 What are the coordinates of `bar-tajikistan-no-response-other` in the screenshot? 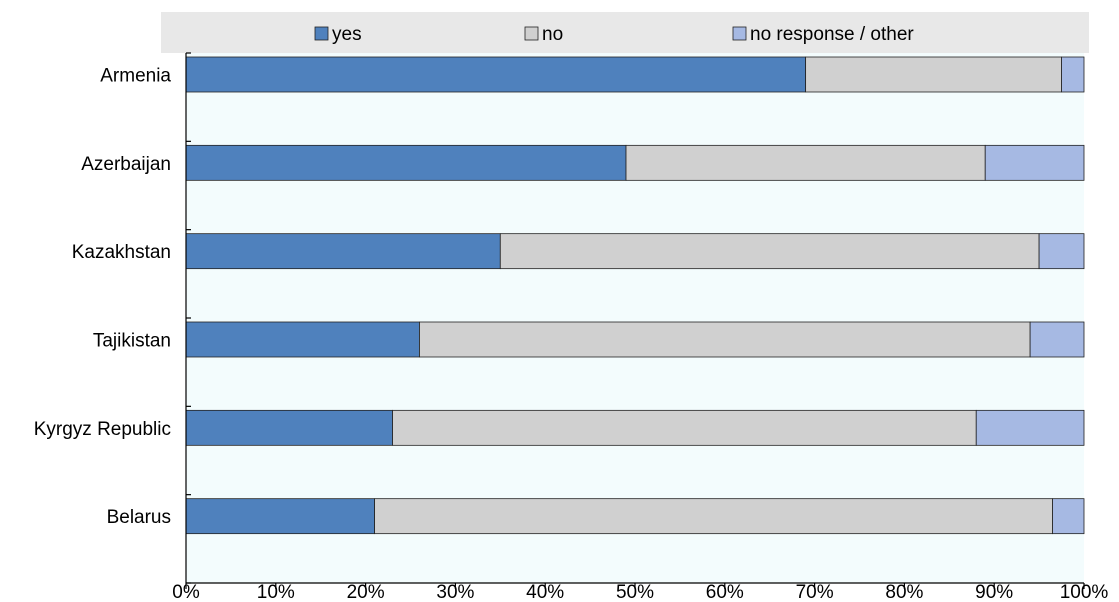 It's located at (1057, 339).